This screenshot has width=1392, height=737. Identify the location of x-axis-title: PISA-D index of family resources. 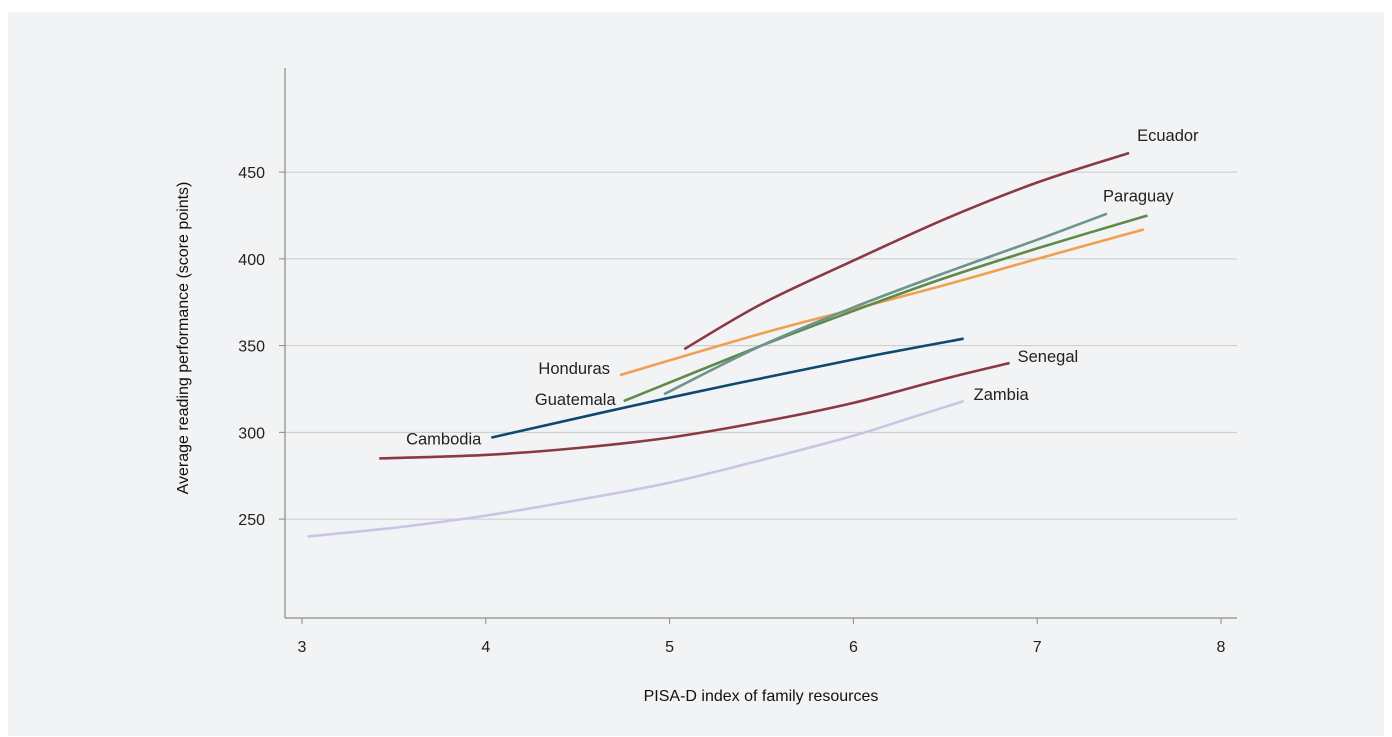
(761, 696).